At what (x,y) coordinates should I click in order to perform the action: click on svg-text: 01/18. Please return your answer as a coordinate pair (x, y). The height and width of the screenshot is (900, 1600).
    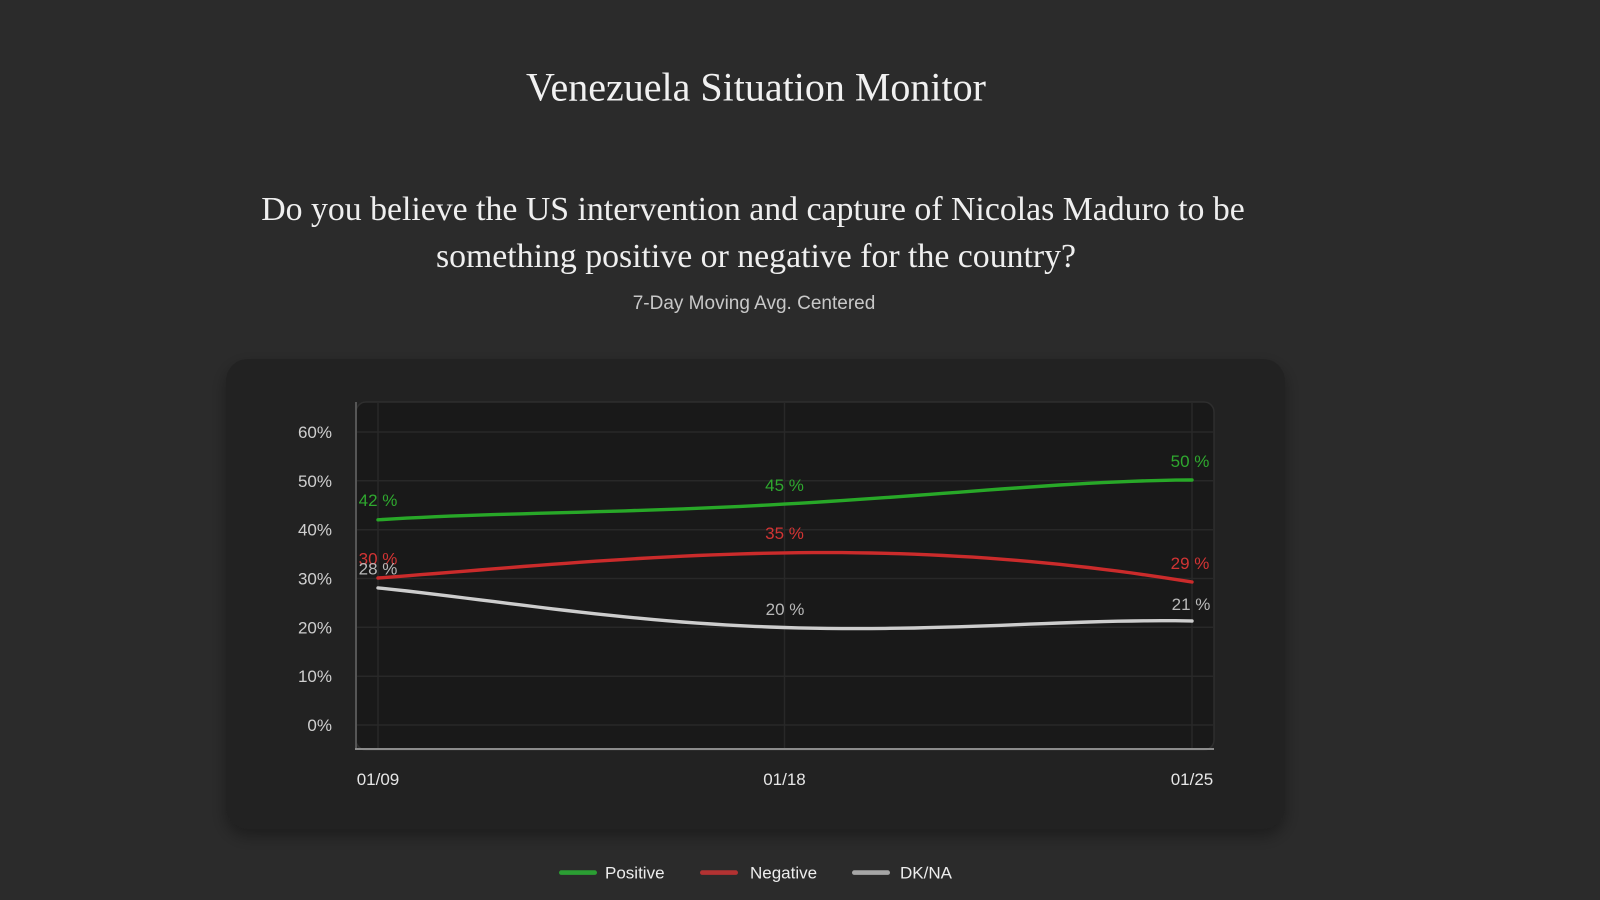
    Looking at the image, I should click on (784, 779).